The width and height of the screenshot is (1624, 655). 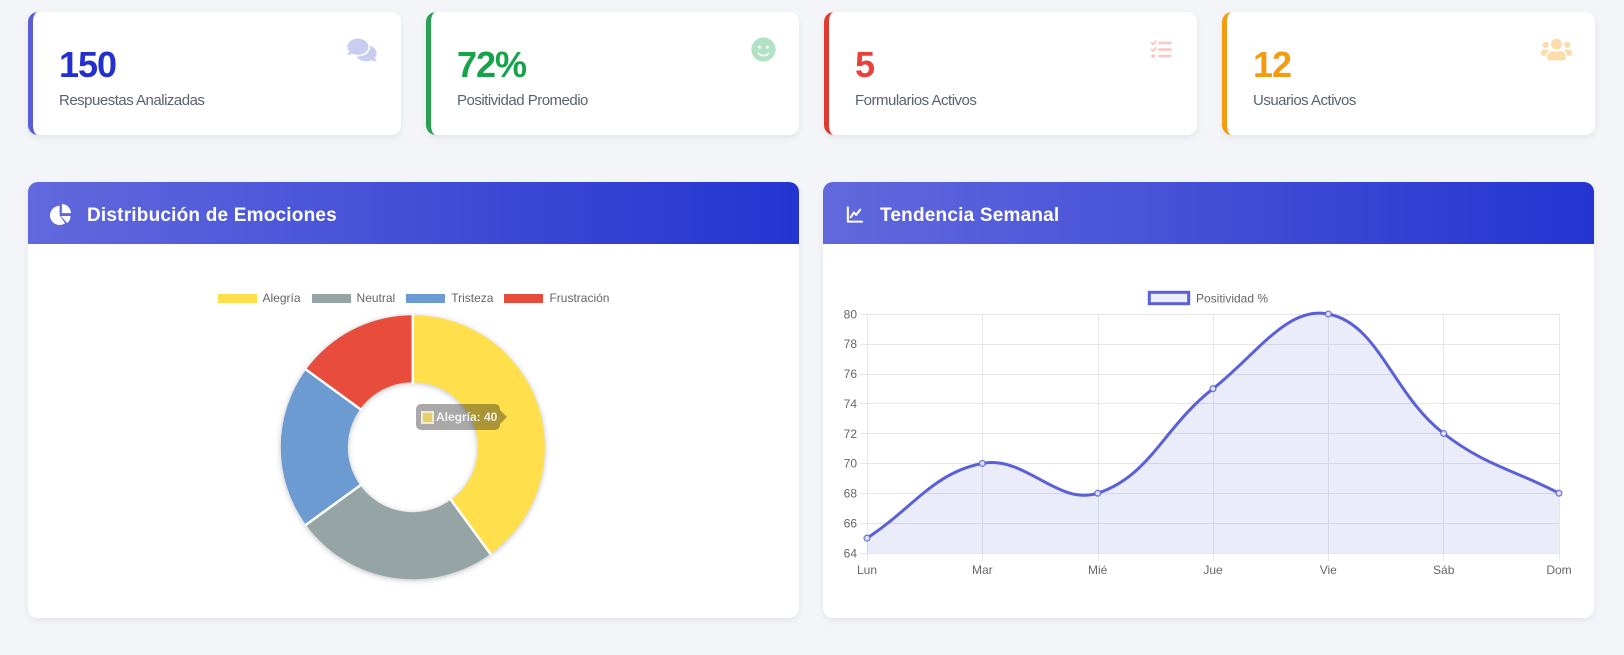 What do you see at coordinates (851, 344) in the screenshot?
I see `svg-text: 78` at bounding box center [851, 344].